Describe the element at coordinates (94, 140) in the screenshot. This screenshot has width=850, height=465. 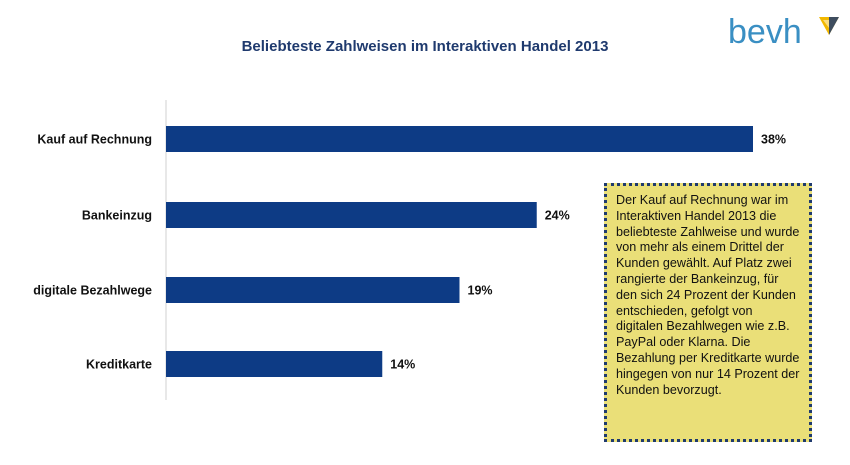
I see `category-label-0: Kauf auf Rechnung` at that location.